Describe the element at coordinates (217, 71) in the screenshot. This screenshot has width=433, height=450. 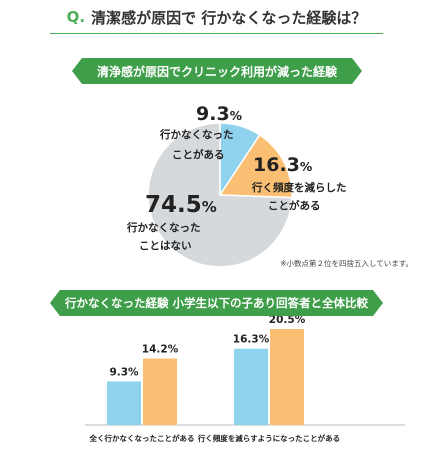
I see `pie-chart-title: 清浄感が原因でクリニック利用が減った経験` at that location.